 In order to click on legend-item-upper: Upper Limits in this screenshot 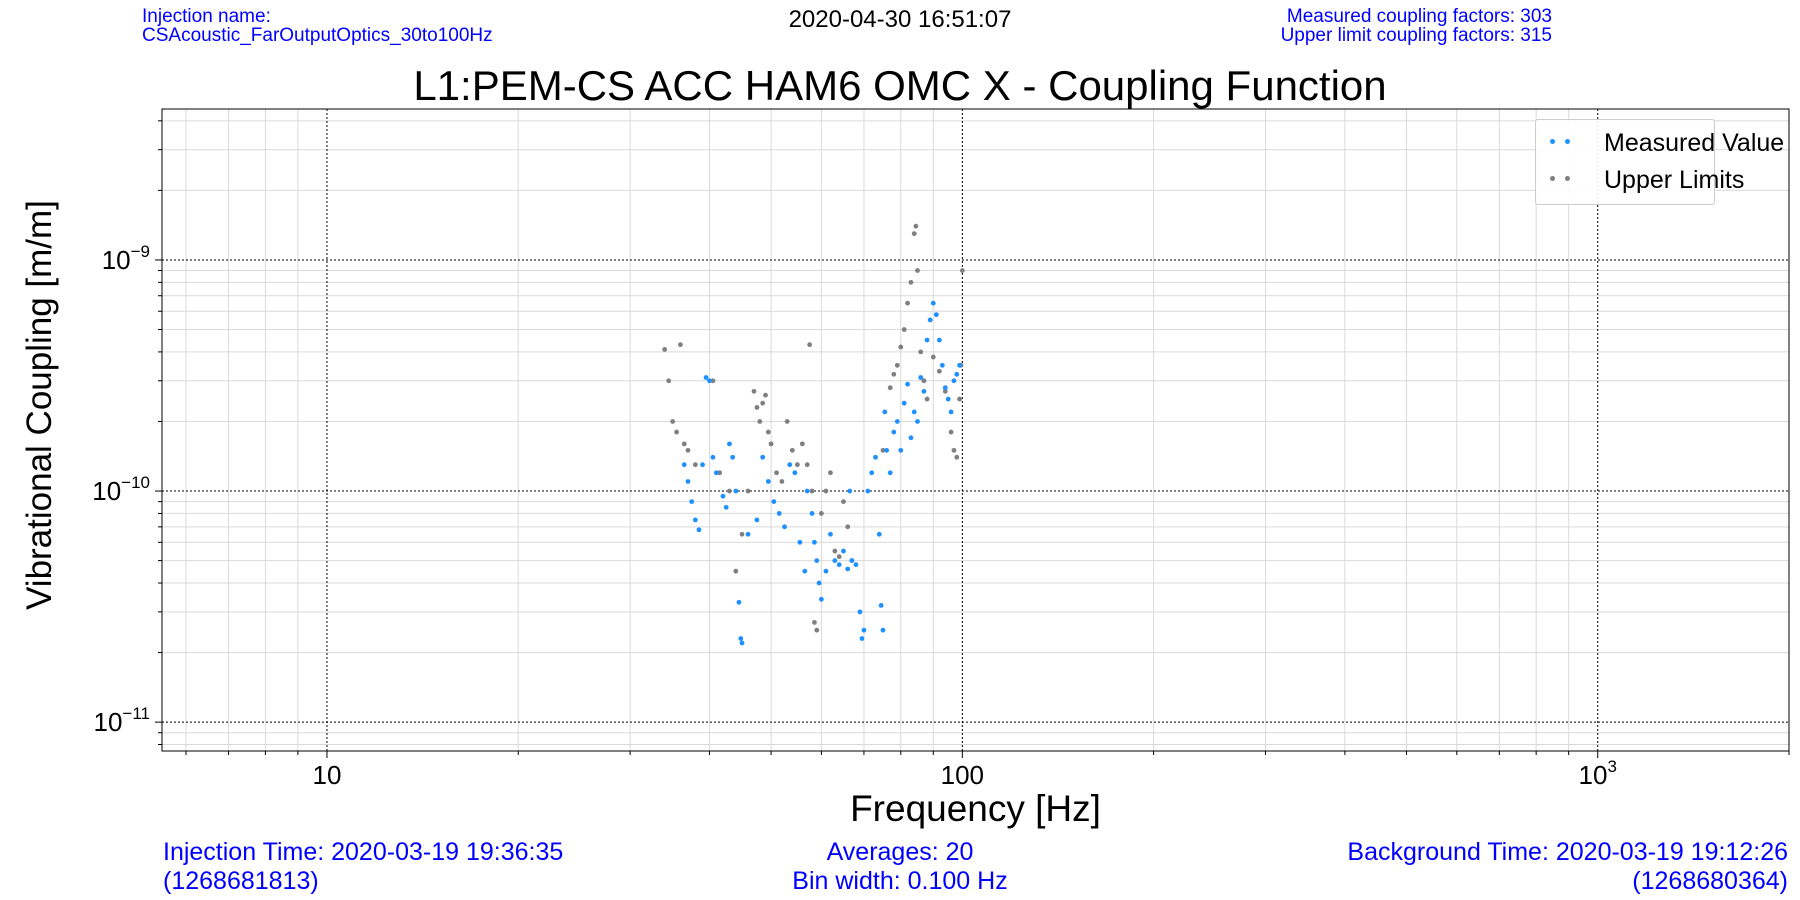, I will do `click(1647, 181)`.